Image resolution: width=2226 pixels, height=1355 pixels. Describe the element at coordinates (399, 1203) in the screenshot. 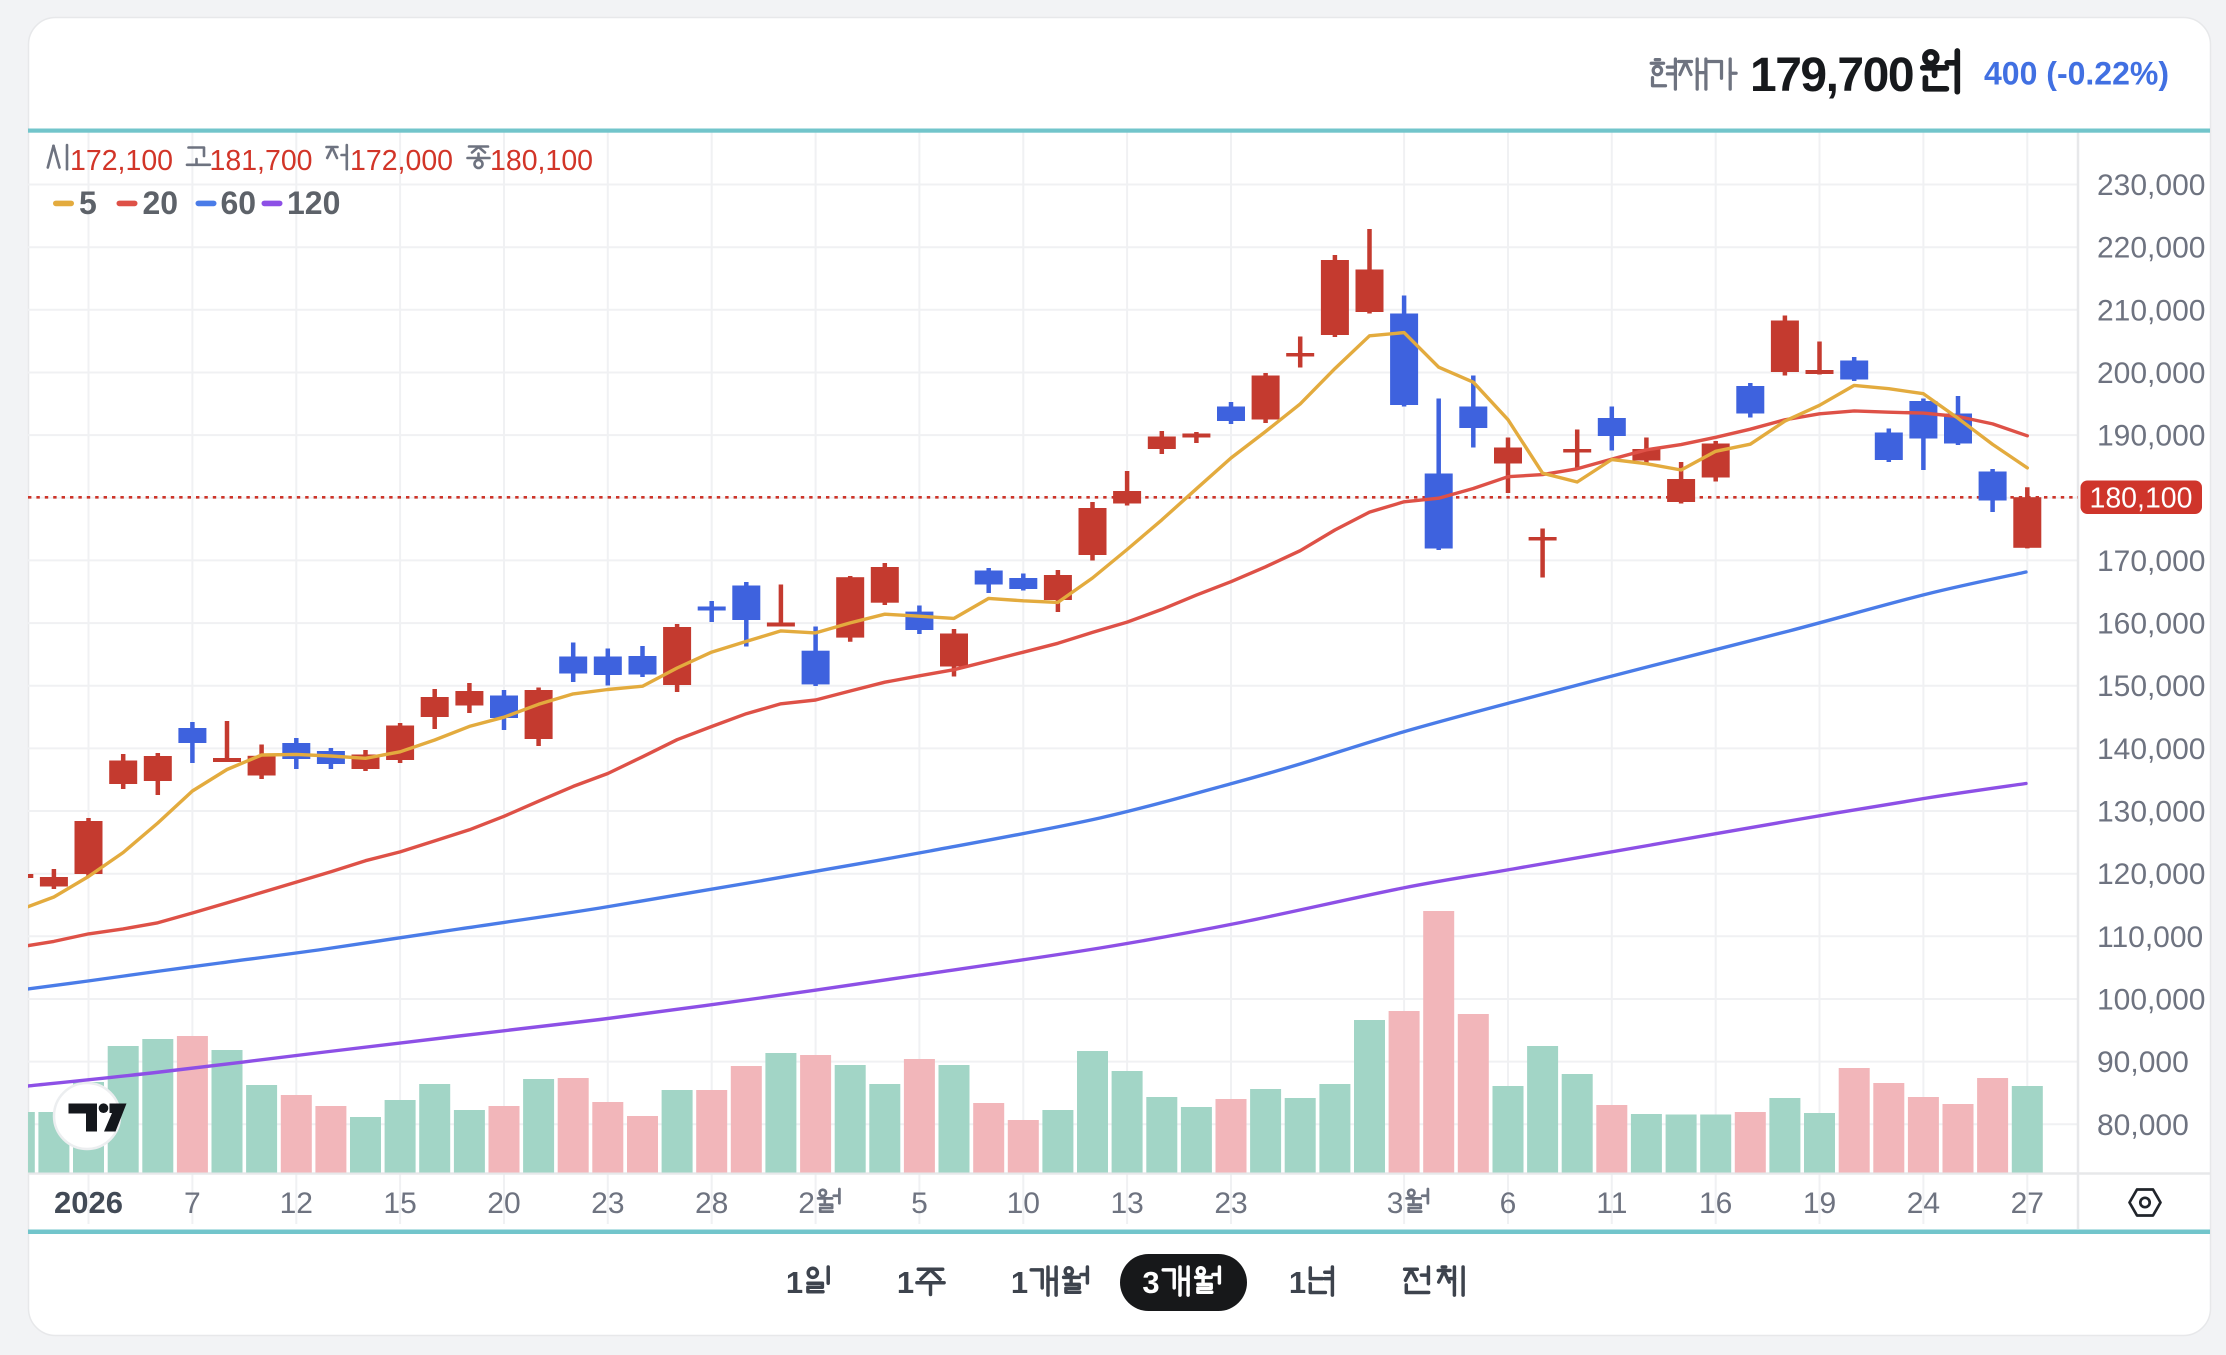

I see `svg-text: 15` at that location.